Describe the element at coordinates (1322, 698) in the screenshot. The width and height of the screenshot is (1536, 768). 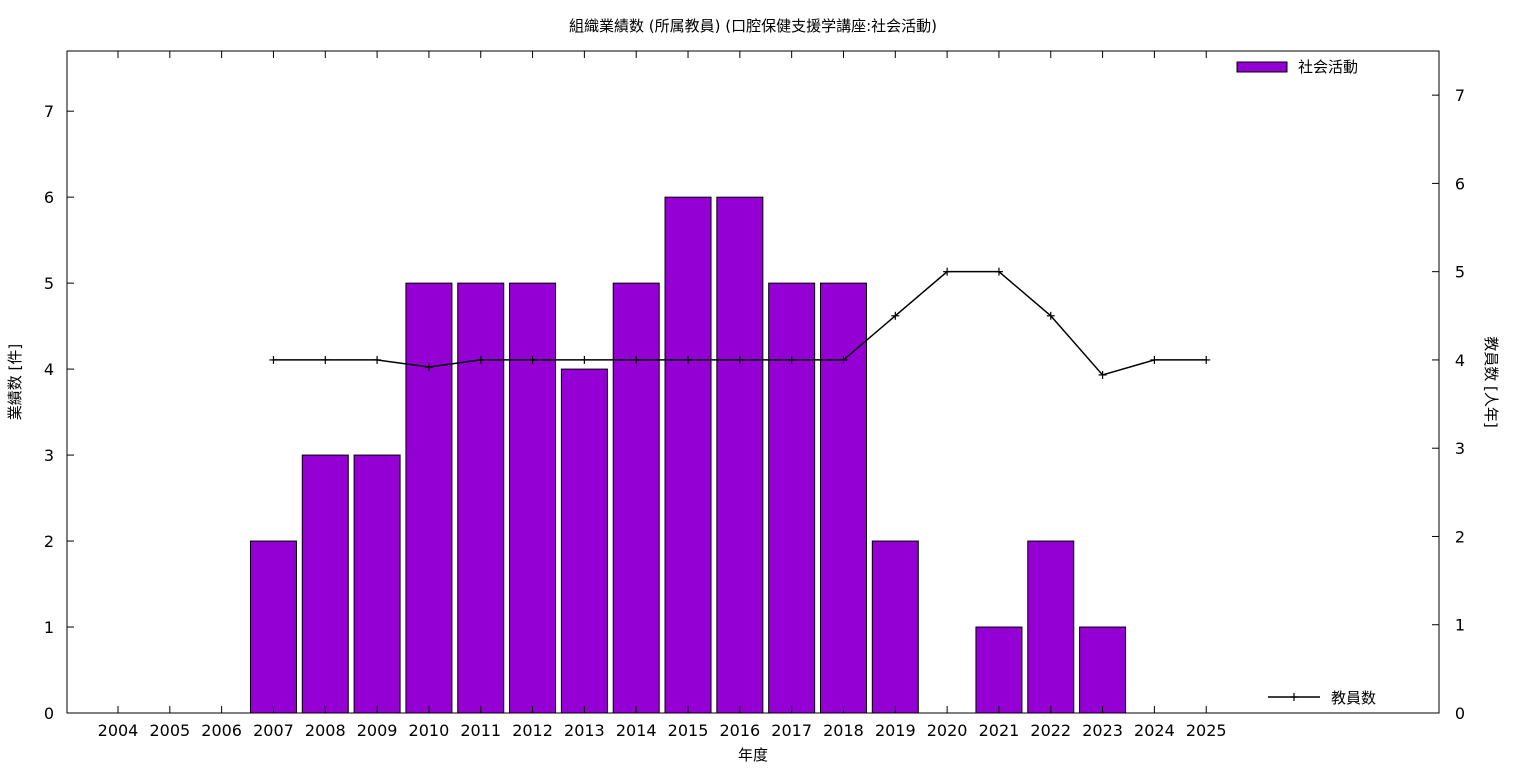
I see `legend-item-line: 教員数` at that location.